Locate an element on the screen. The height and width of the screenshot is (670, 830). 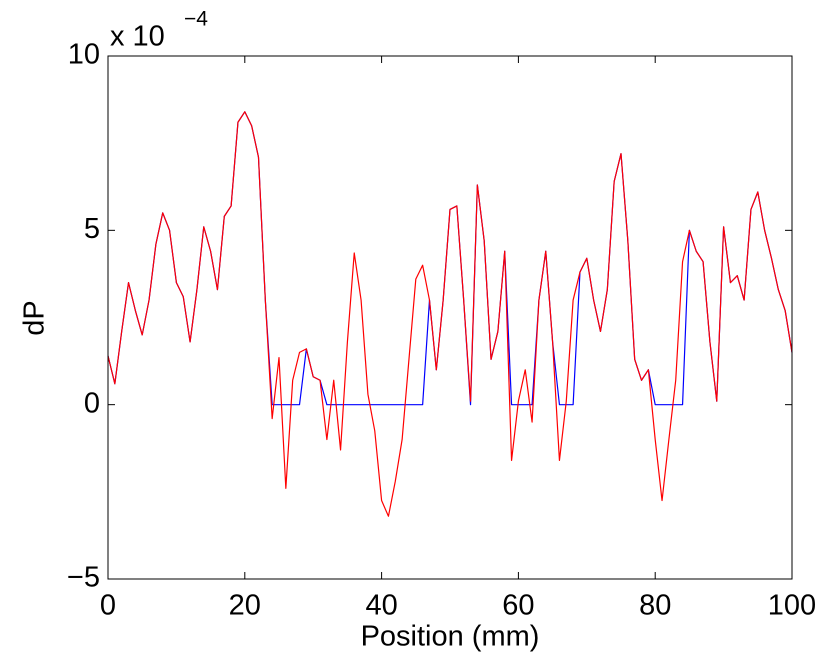
x-axis-label: Position (mm) is located at coordinates (450, 637).